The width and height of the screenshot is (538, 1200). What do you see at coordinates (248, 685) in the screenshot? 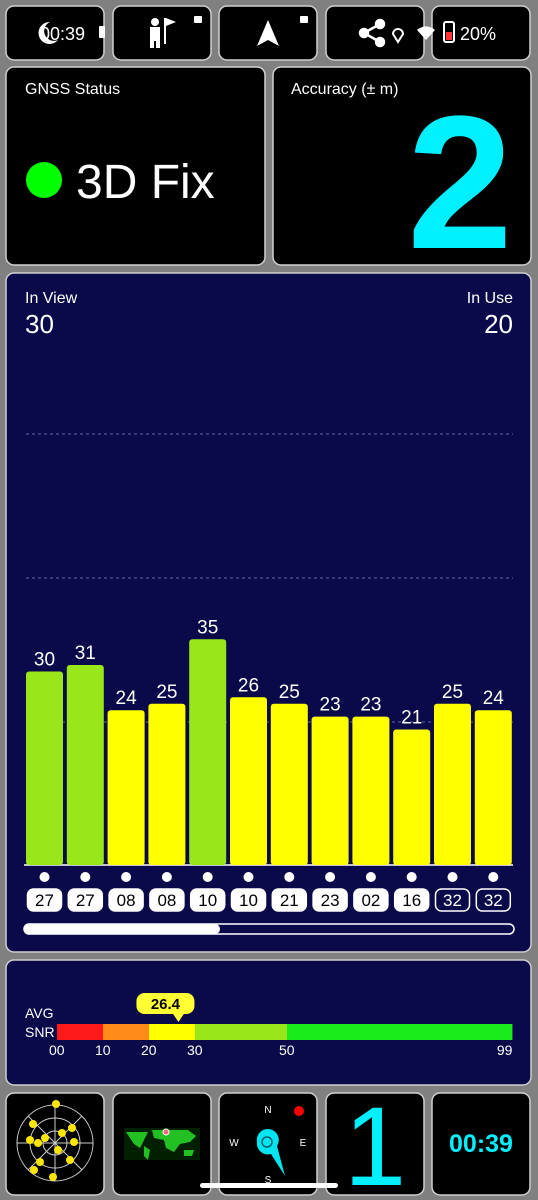
I see `snr-value: 26` at bounding box center [248, 685].